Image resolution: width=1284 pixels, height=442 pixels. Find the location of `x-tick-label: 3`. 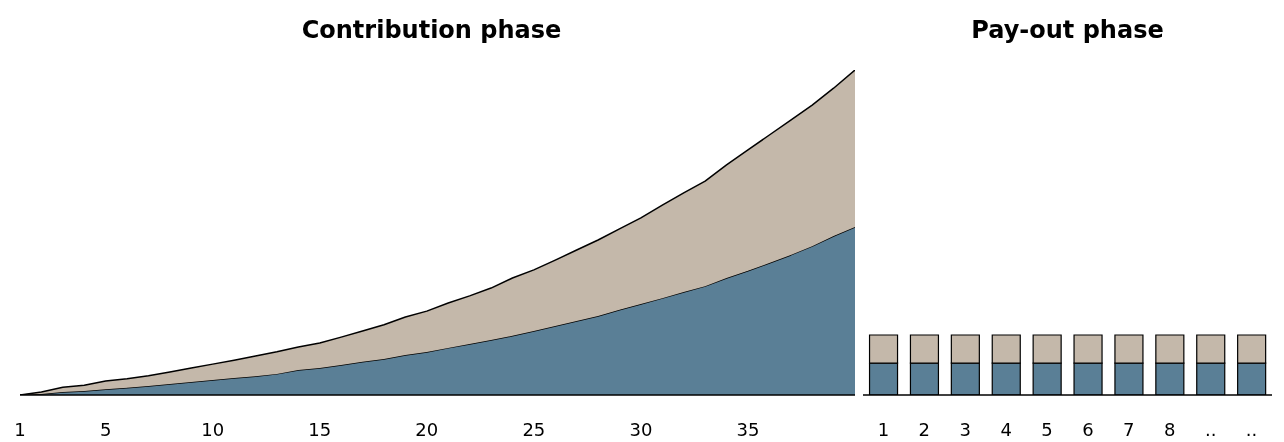

x-tick-label: 3 is located at coordinates (965, 429).